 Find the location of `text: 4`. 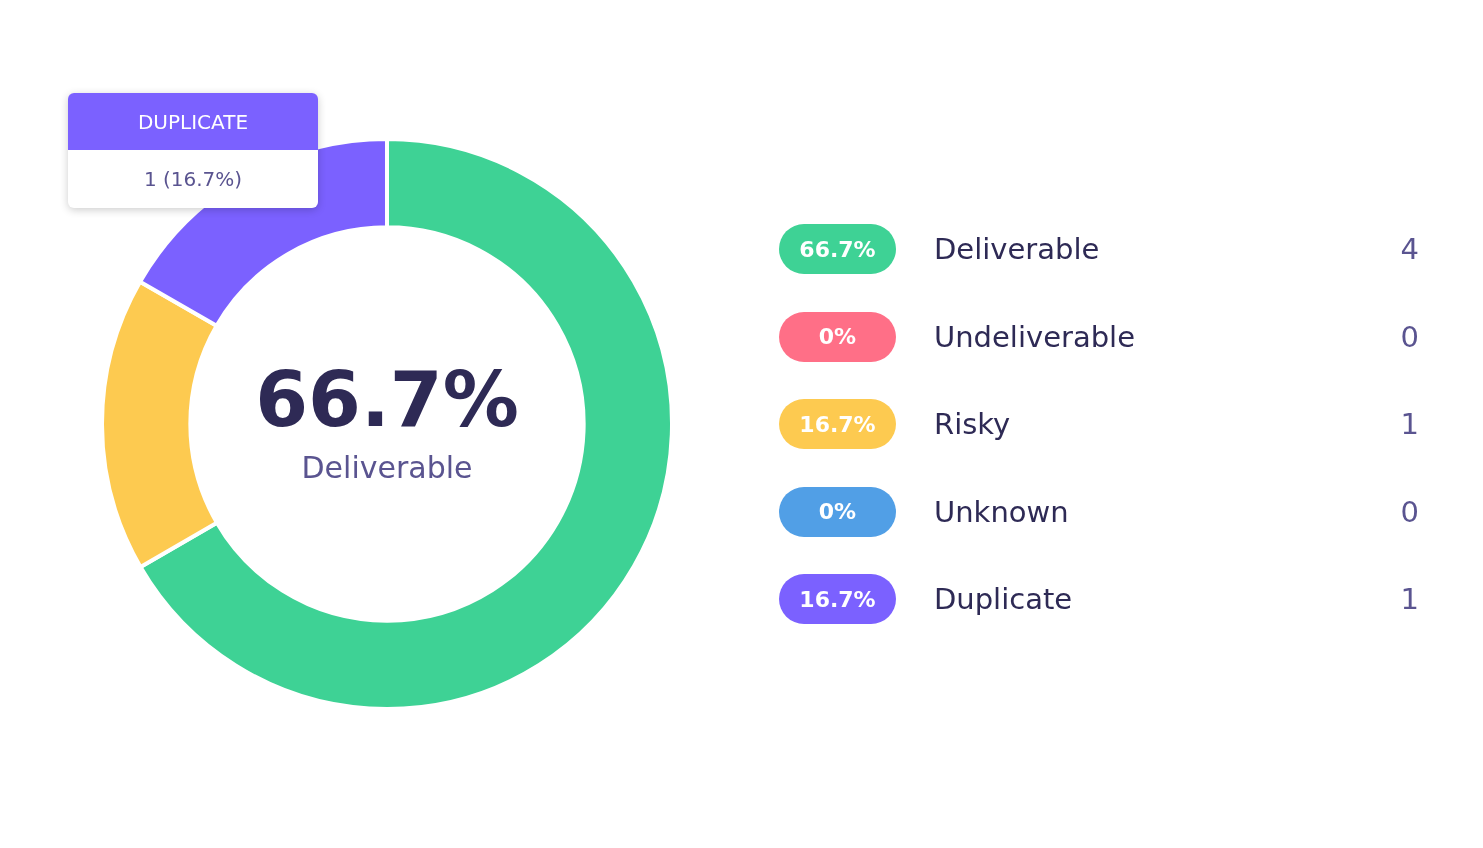

text: 4 is located at coordinates (1409, 249).